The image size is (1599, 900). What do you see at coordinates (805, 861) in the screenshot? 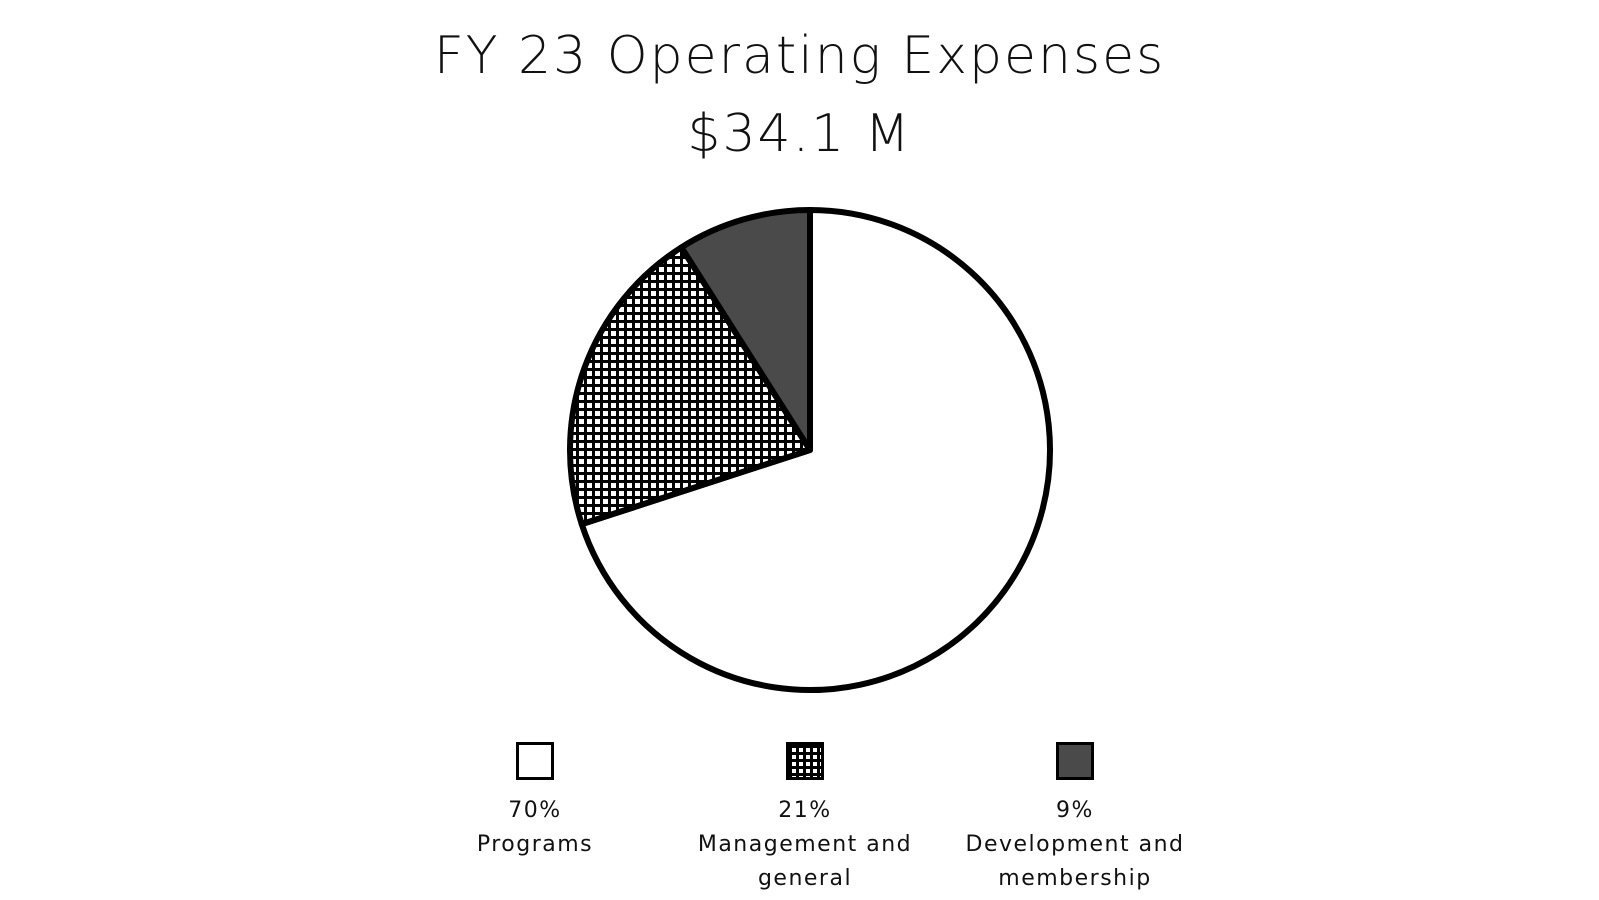
I see `legend-label-management: Management and general` at bounding box center [805, 861].